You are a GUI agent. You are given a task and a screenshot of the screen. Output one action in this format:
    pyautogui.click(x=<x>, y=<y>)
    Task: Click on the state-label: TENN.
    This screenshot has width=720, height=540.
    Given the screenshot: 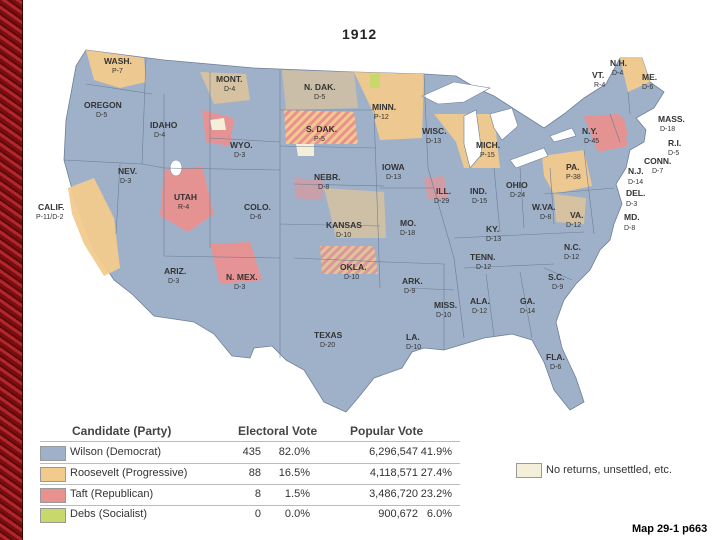 What is the action you would take?
    pyautogui.click(x=483, y=257)
    